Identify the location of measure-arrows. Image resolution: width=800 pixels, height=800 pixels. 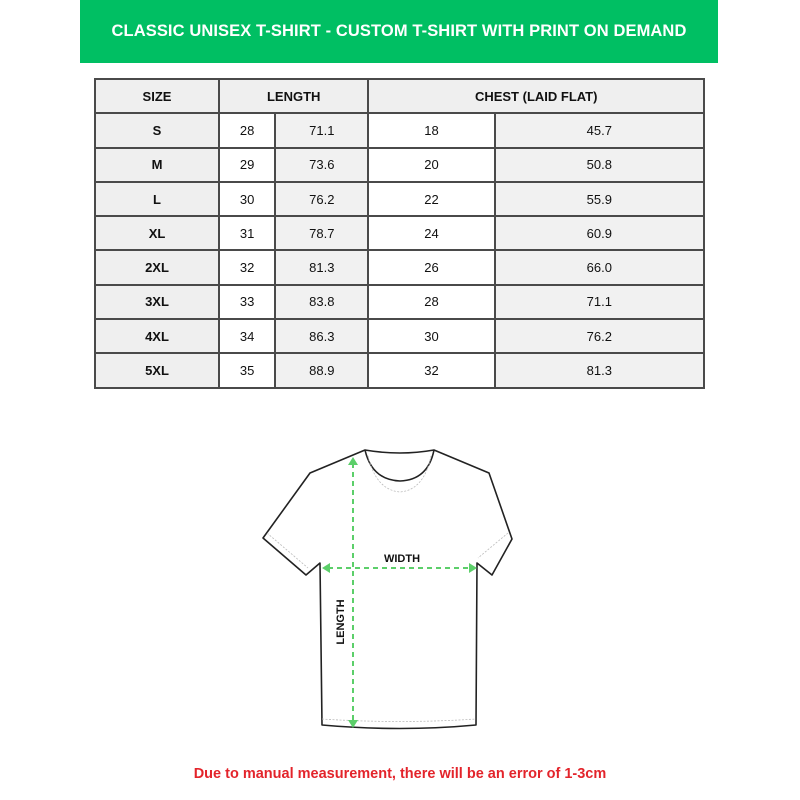
(399, 592).